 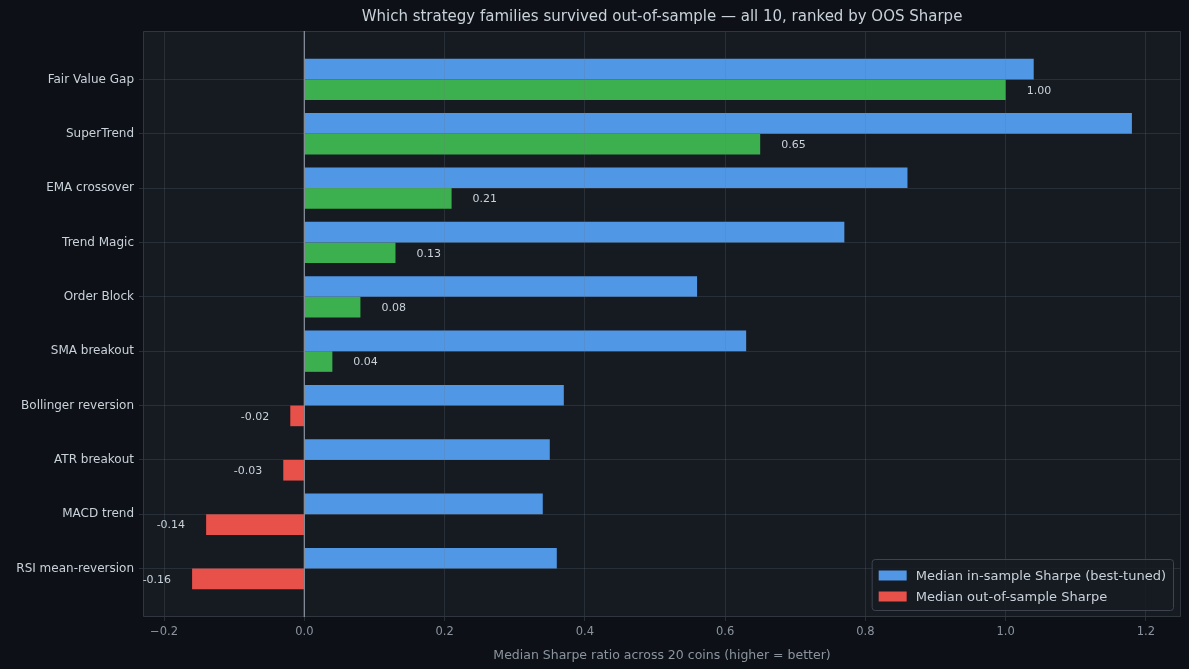 What do you see at coordinates (393, 308) in the screenshot?
I see `data-label: 0.08` at bounding box center [393, 308].